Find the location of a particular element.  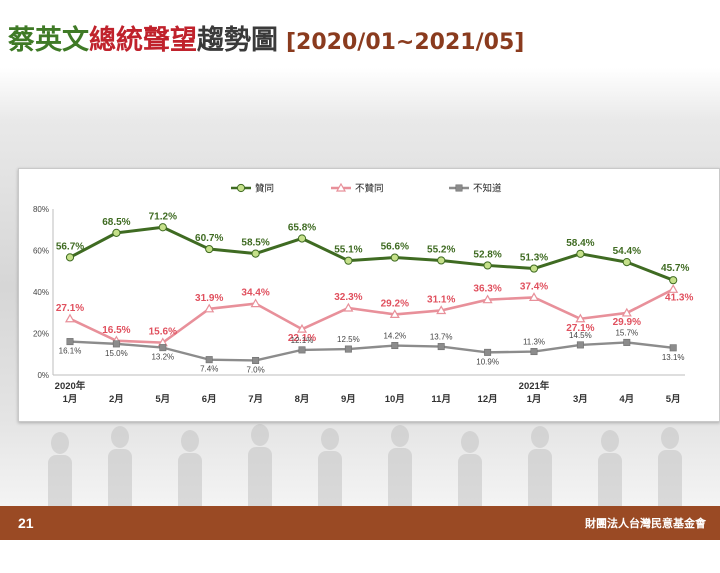

page-number: 21 is located at coordinates (26, 523).